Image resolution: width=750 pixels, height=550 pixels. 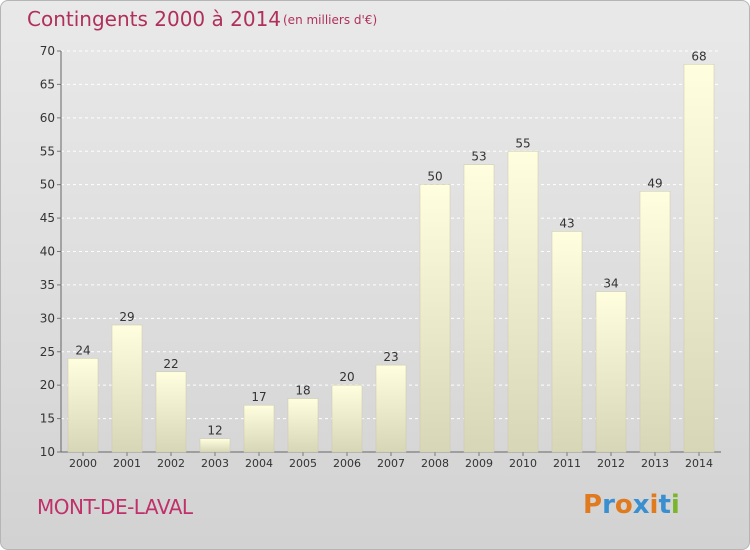 What do you see at coordinates (47, 51) in the screenshot?
I see `y-tick-label: 70` at bounding box center [47, 51].